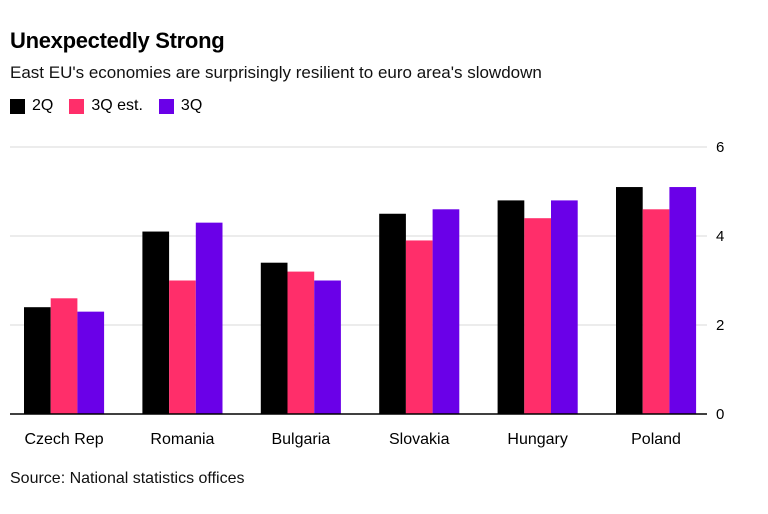  What do you see at coordinates (656, 311) in the screenshot?
I see `bar-poland-3q-est` at bounding box center [656, 311].